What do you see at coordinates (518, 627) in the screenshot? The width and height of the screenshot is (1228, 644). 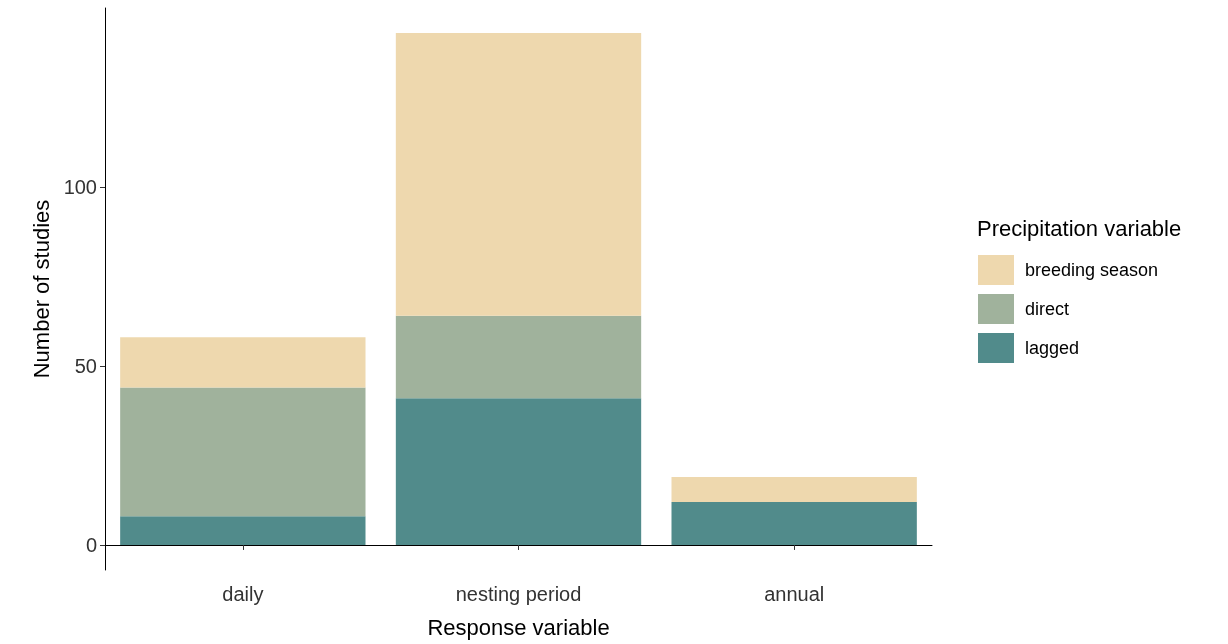 I see `x-axis-title: Response variable` at bounding box center [518, 627].